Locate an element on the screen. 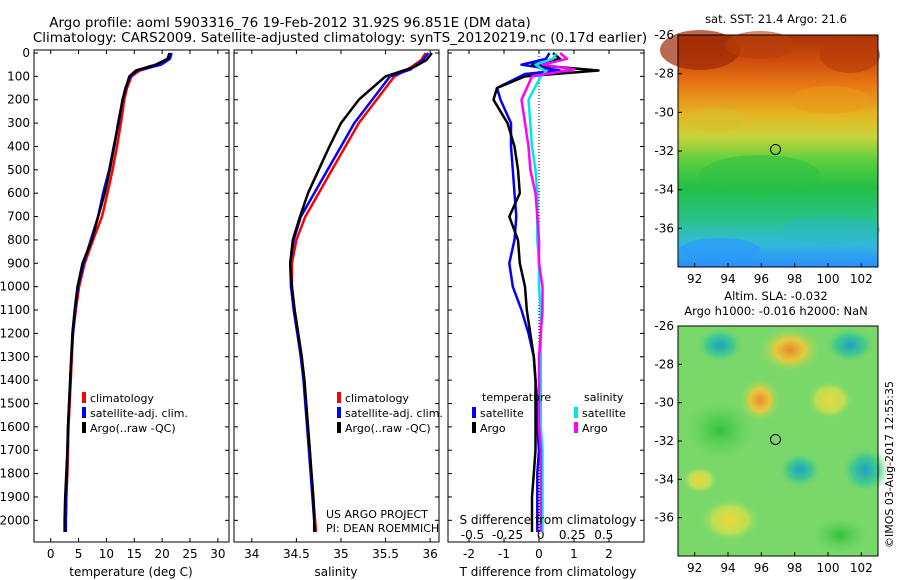  series-line-salinity-argo is located at coordinates (548, 292).